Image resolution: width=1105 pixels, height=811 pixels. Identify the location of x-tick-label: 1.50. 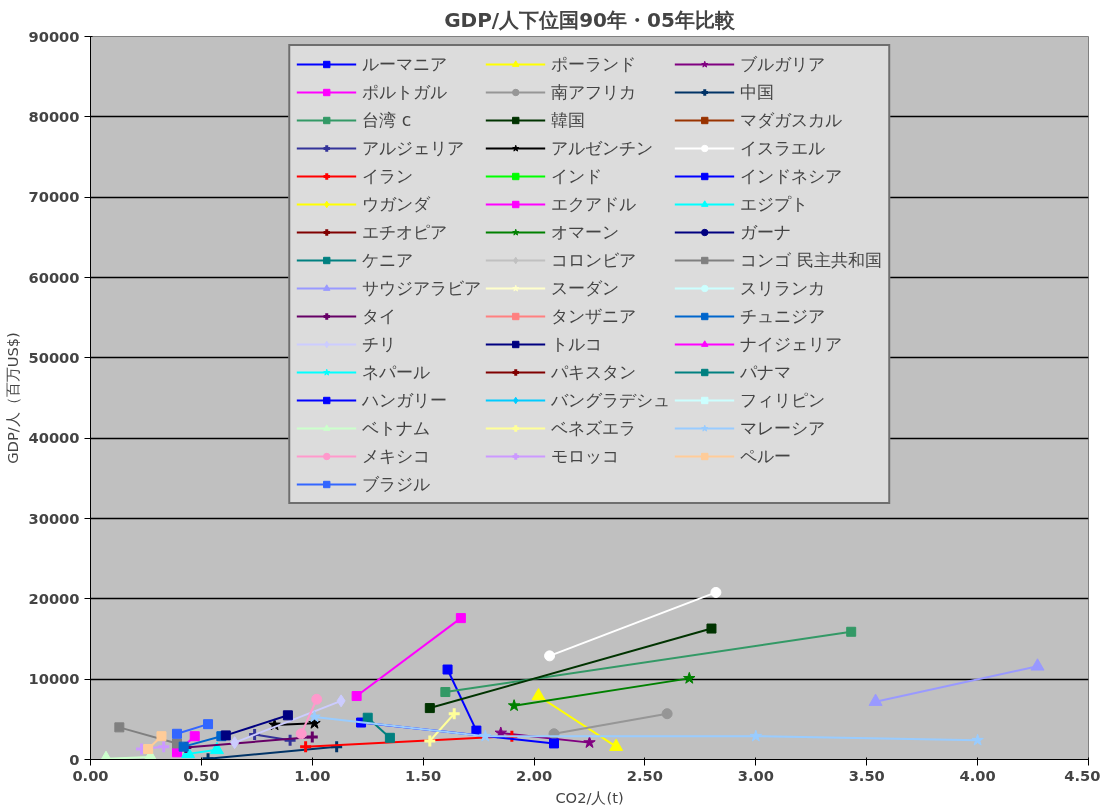
(423, 775).